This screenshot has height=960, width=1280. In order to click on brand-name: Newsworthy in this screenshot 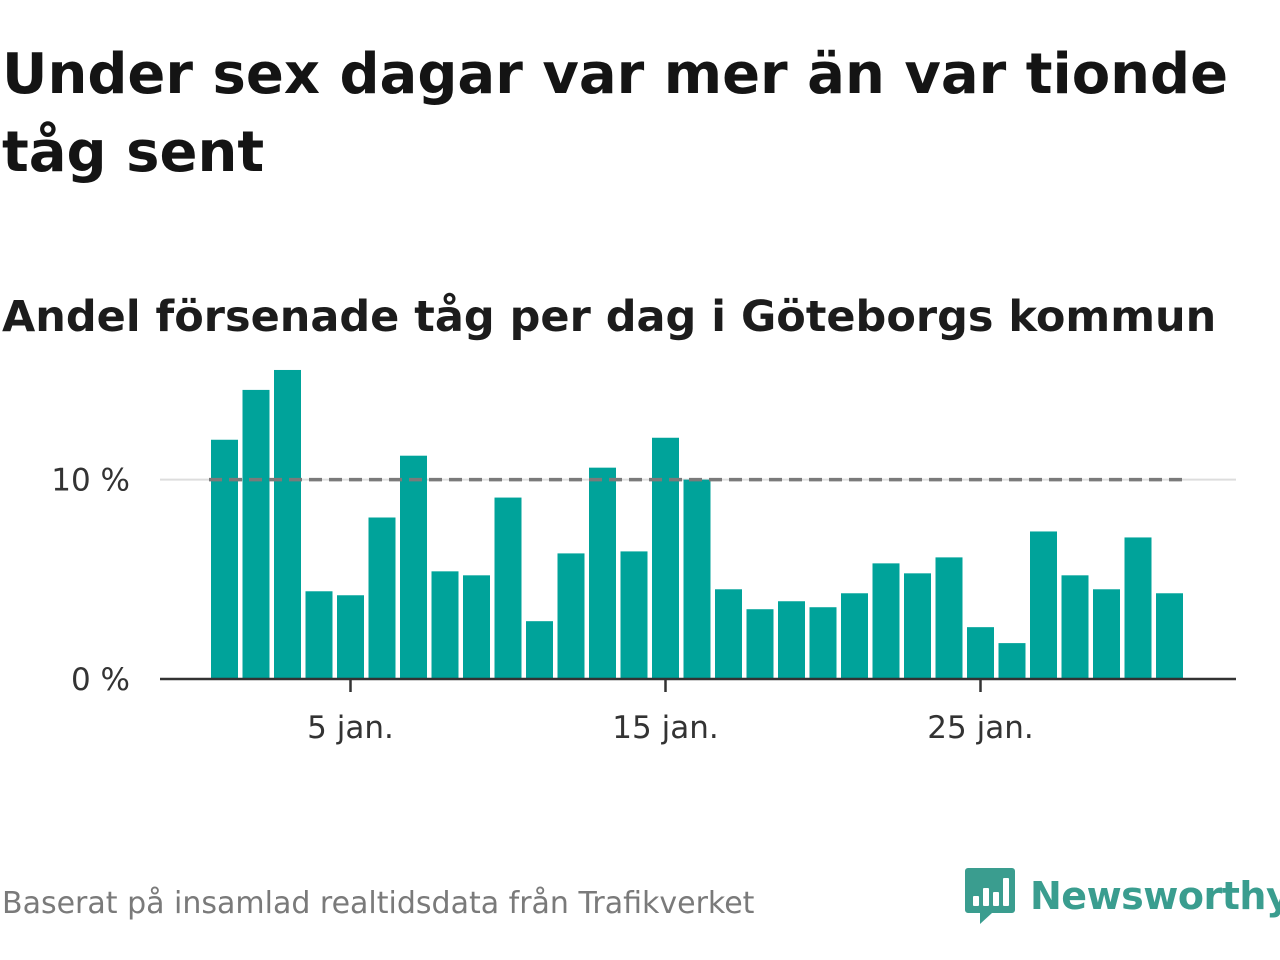, I will do `click(1155, 896)`.